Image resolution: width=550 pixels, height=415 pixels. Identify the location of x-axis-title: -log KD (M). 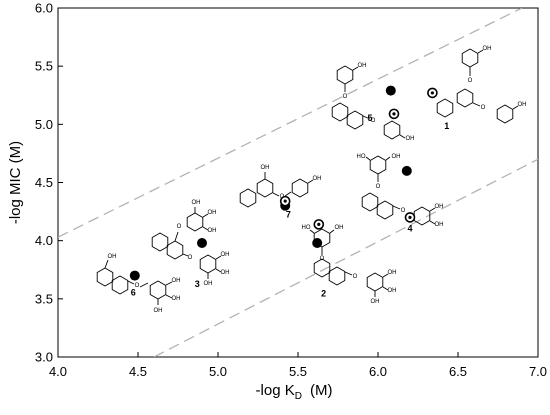
(294, 392).